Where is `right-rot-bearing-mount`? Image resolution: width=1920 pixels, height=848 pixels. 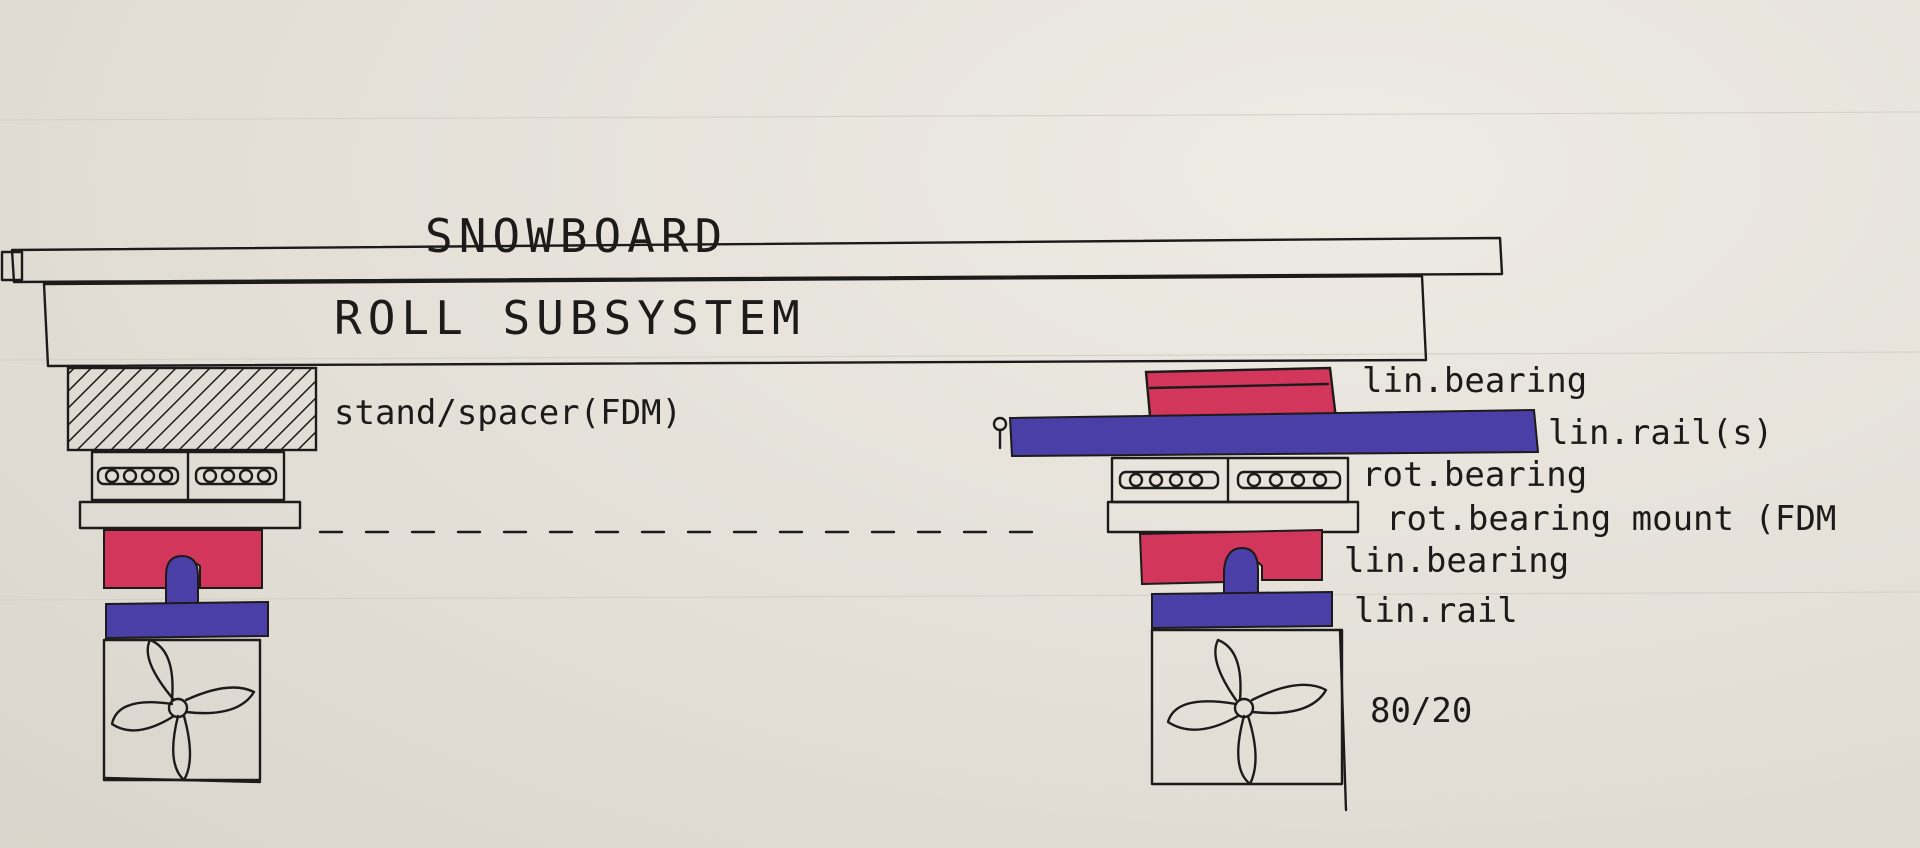
right-rot-bearing-mount is located at coordinates (1233, 517).